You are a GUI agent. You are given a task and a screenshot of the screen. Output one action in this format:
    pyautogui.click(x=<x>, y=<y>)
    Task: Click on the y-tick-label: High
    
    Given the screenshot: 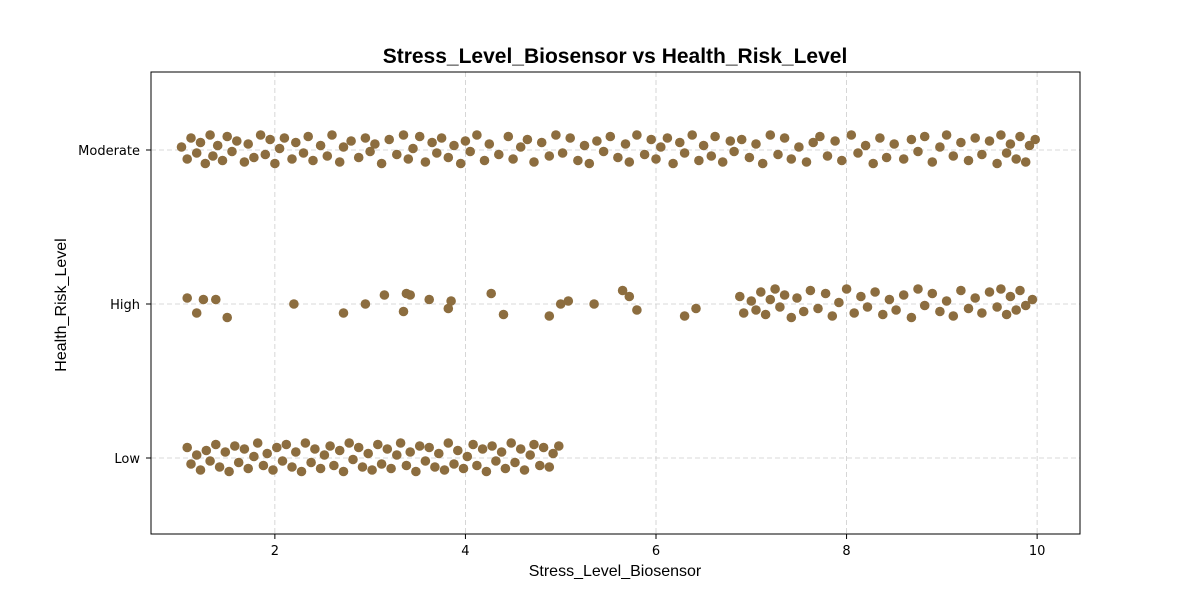 What is the action you would take?
    pyautogui.click(x=125, y=305)
    